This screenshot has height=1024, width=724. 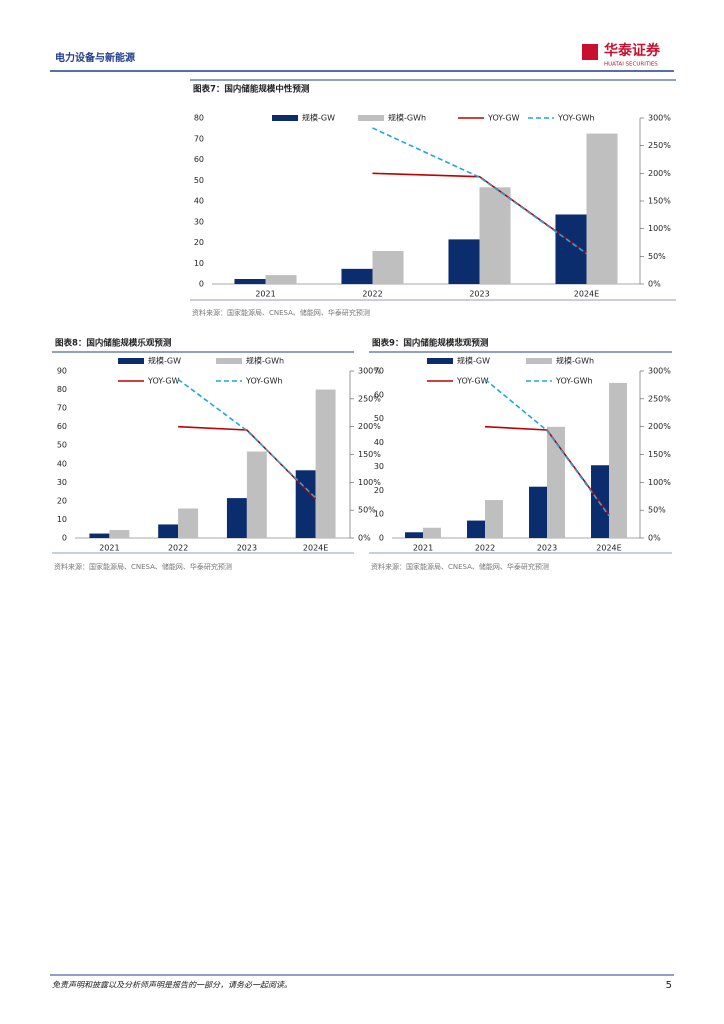 What do you see at coordinates (62, 371) in the screenshot?
I see `y-tick-label: 90` at bounding box center [62, 371].